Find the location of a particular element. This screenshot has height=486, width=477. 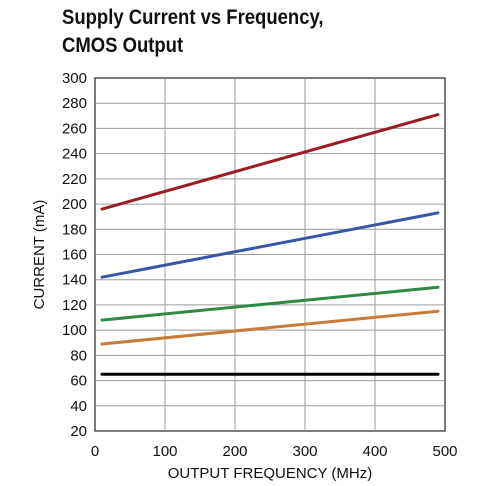

y-tick-label: 260 is located at coordinates (74, 128).